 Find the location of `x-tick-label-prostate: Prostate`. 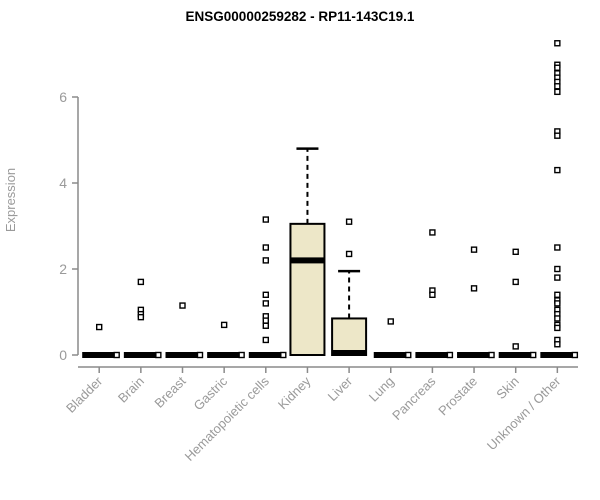

x-tick-label-prostate: Prostate is located at coordinates (457, 396).